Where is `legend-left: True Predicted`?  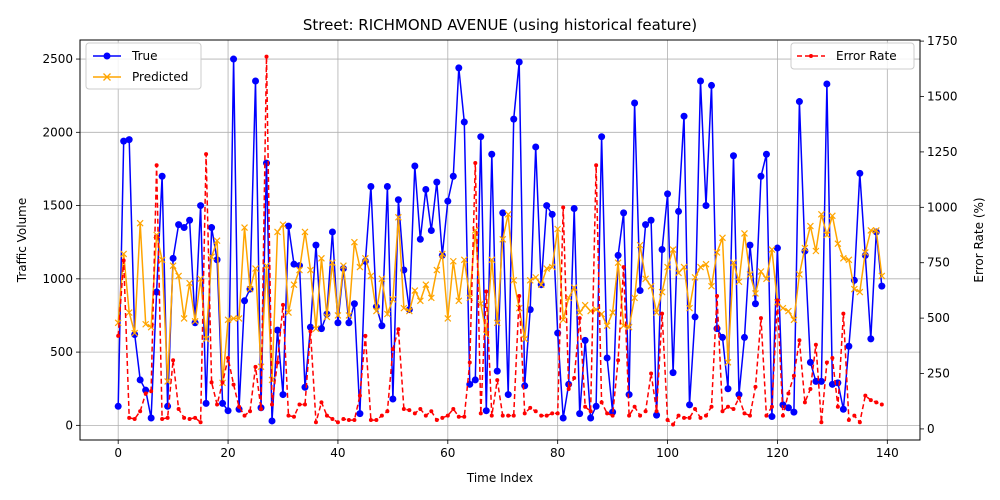
legend-left: True Predicted is located at coordinates (143, 66).